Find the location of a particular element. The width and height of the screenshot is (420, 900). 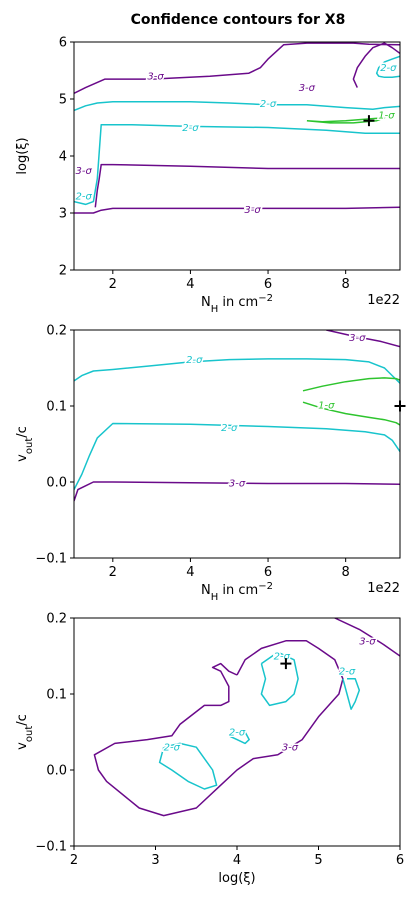

y-tick-label: 2 is located at coordinates (63, 271).